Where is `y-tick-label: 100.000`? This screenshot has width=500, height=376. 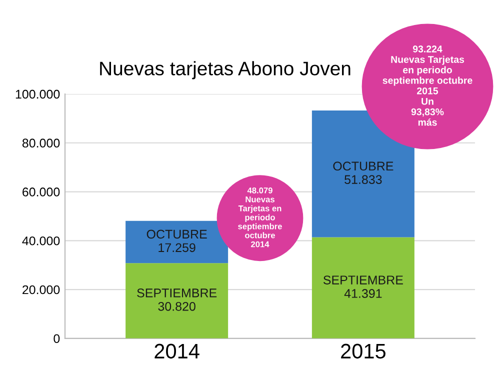
y-tick-label: 100.000 is located at coordinates (38, 94).